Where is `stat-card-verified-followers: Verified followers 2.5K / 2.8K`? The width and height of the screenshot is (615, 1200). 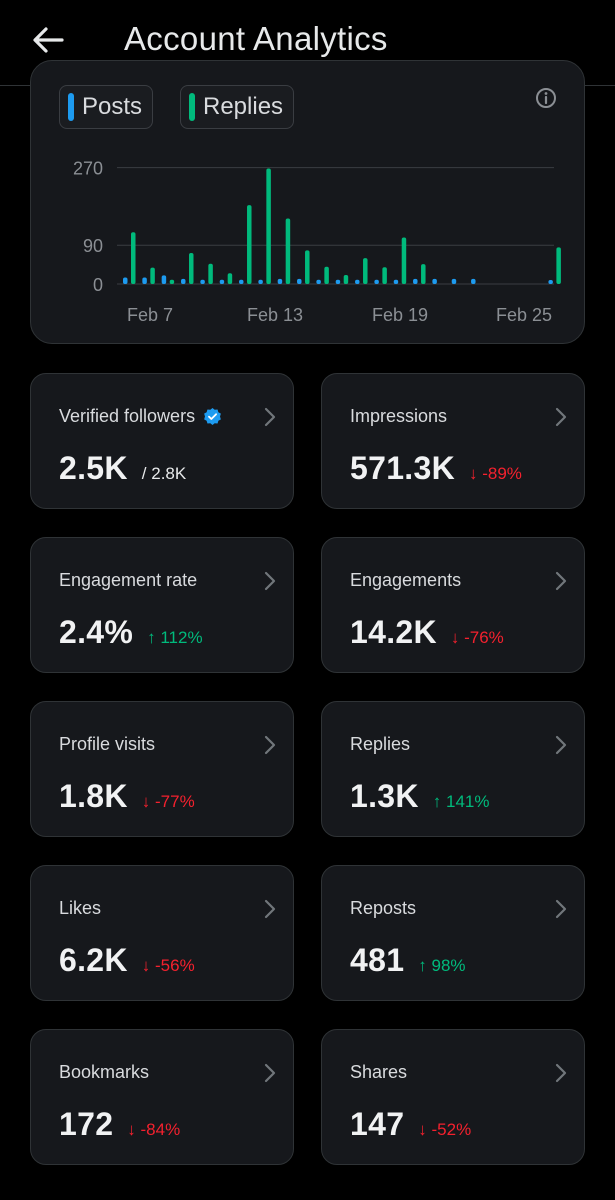 stat-card-verified-followers: Verified followers 2.5K / 2.8K is located at coordinates (162, 441).